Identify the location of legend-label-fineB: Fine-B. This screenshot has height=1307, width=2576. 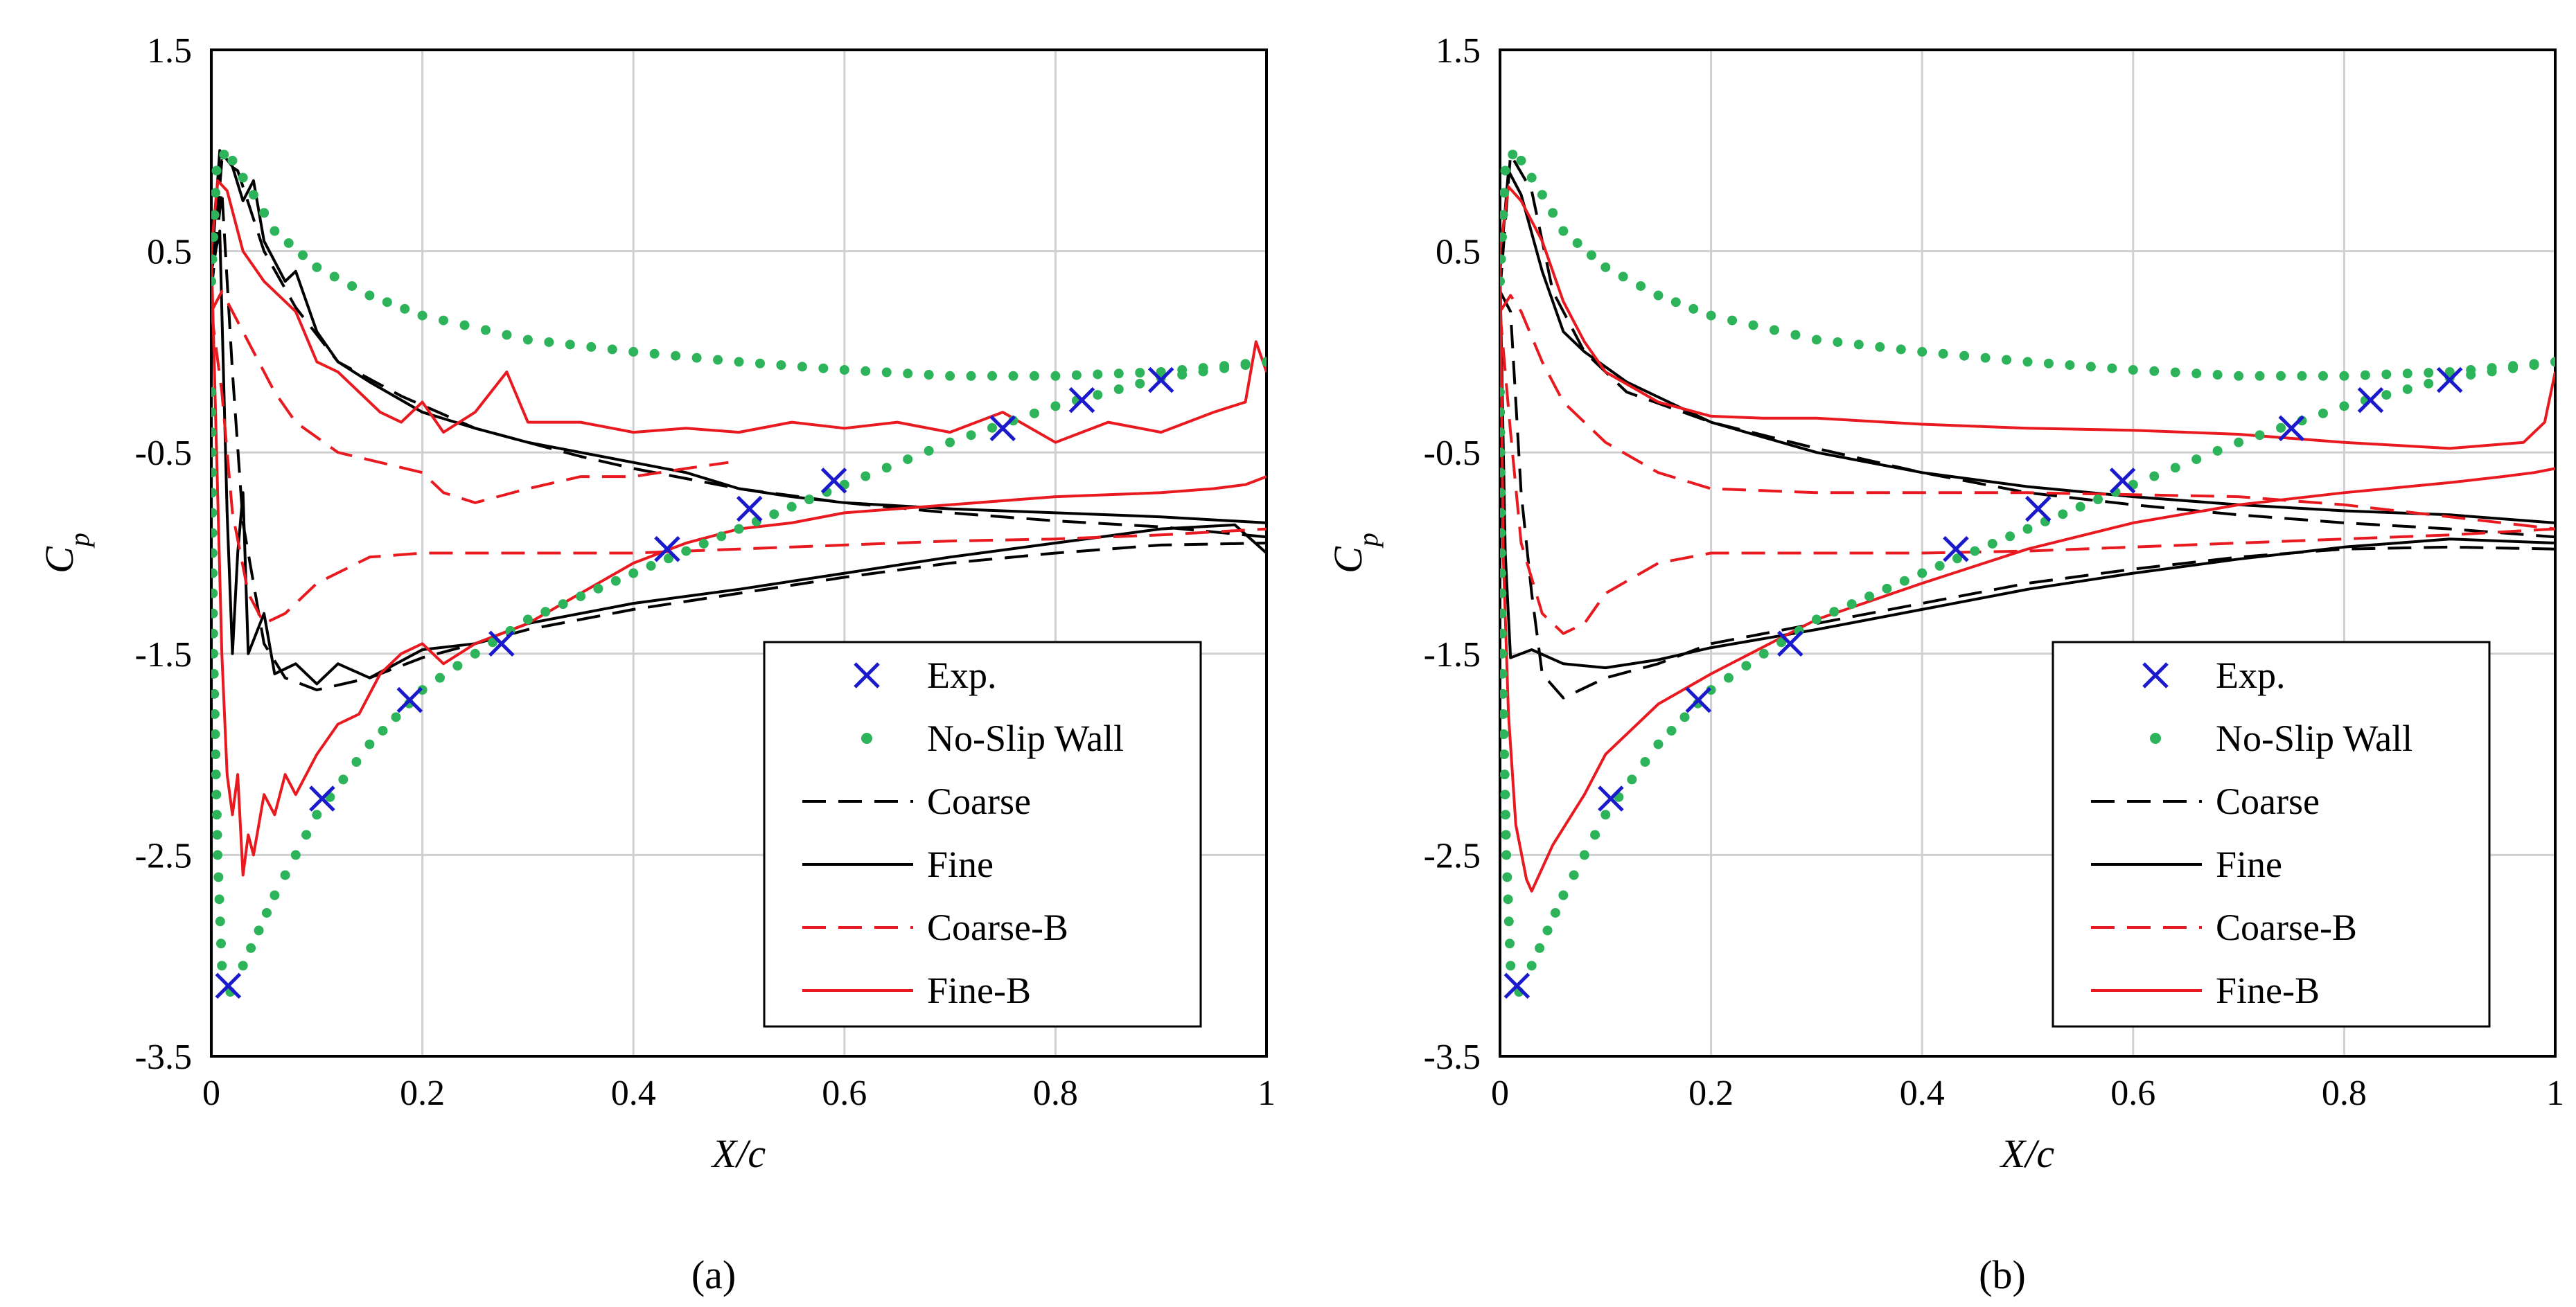
(2268, 990).